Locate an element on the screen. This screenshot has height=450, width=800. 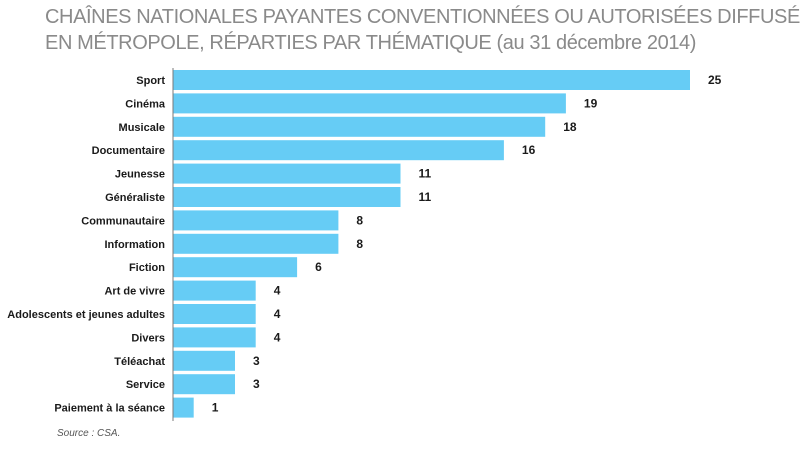
category-label: Divers is located at coordinates (148, 338).